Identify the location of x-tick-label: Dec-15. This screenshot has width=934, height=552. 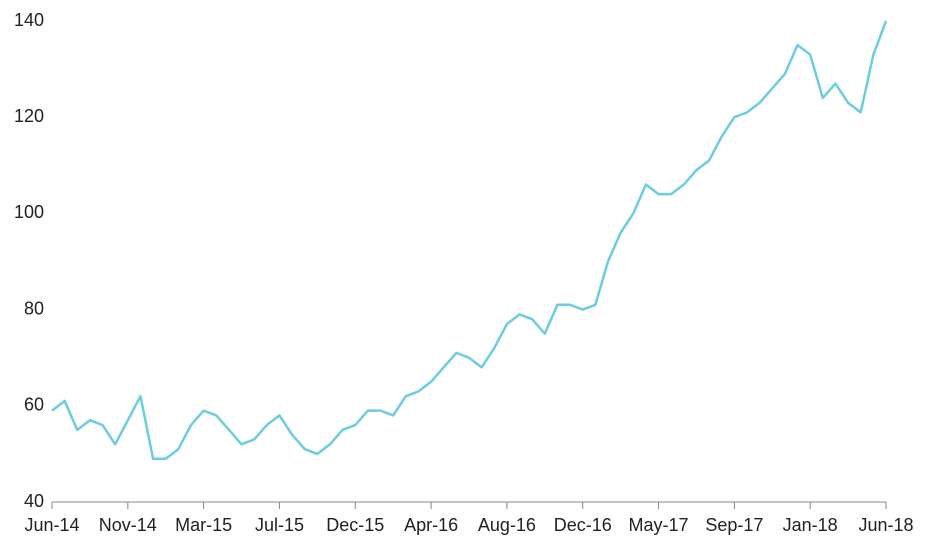
(355, 525).